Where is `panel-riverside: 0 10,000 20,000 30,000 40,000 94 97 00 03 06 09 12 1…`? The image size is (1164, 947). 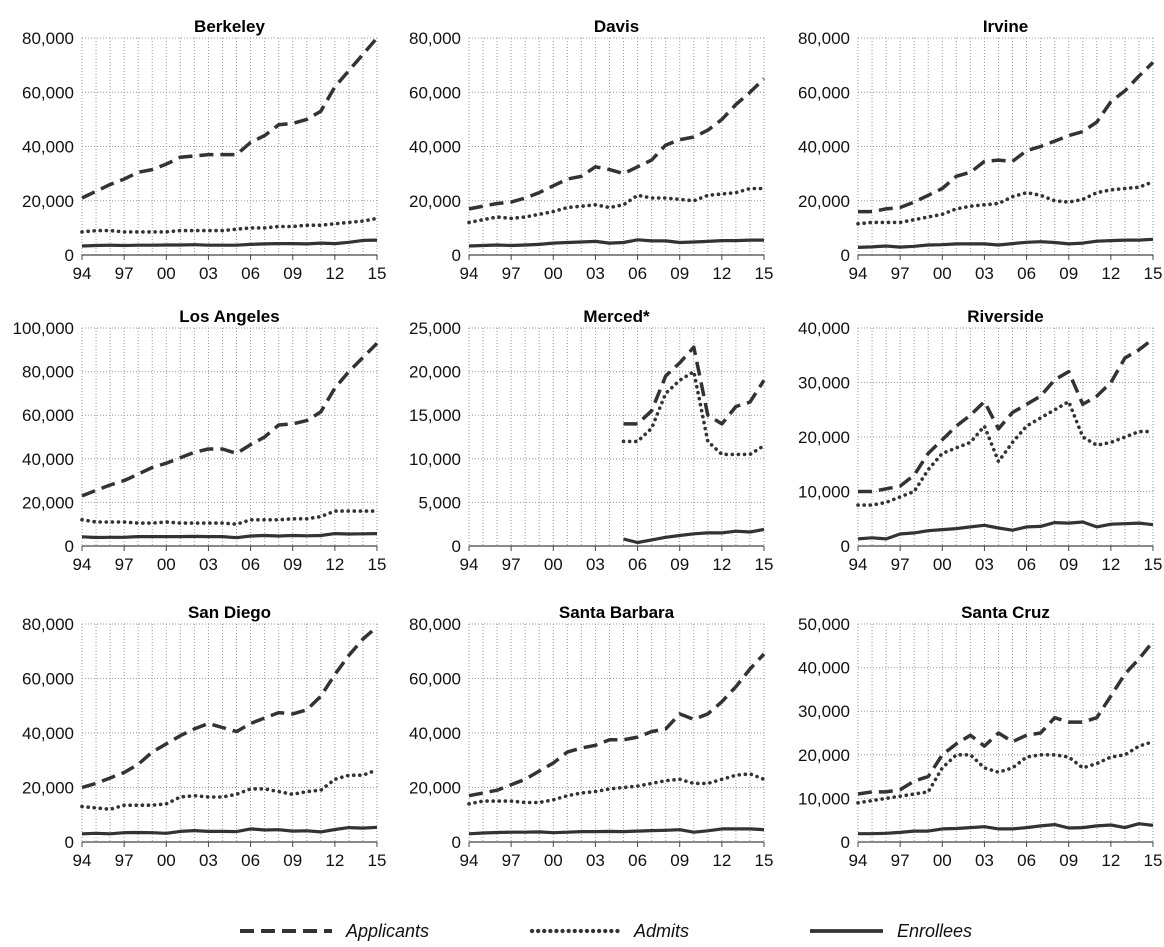
panel-riverside: 0 10,000 20,000 30,000 40,000 94 97 00 03 06 09 12 1… is located at coordinates (980, 440).